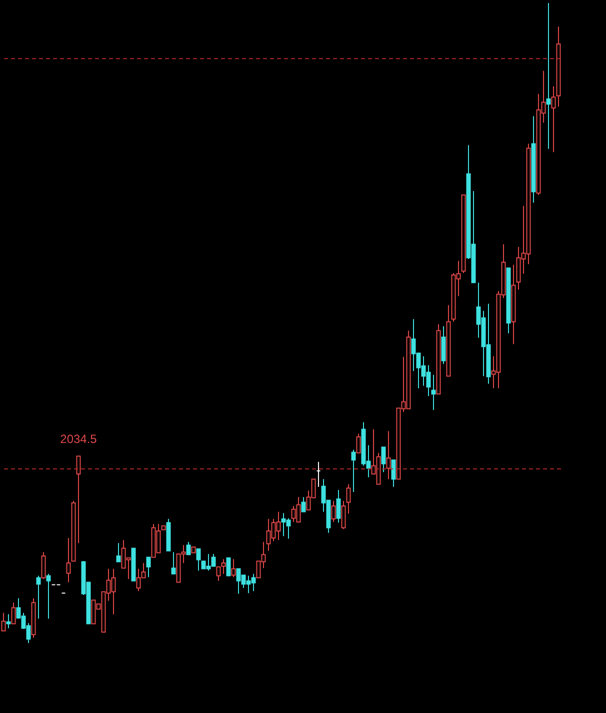 This screenshot has width=606, height=713. Describe the element at coordinates (79, 439) in the screenshot. I see `annotation: 2034.5` at that location.